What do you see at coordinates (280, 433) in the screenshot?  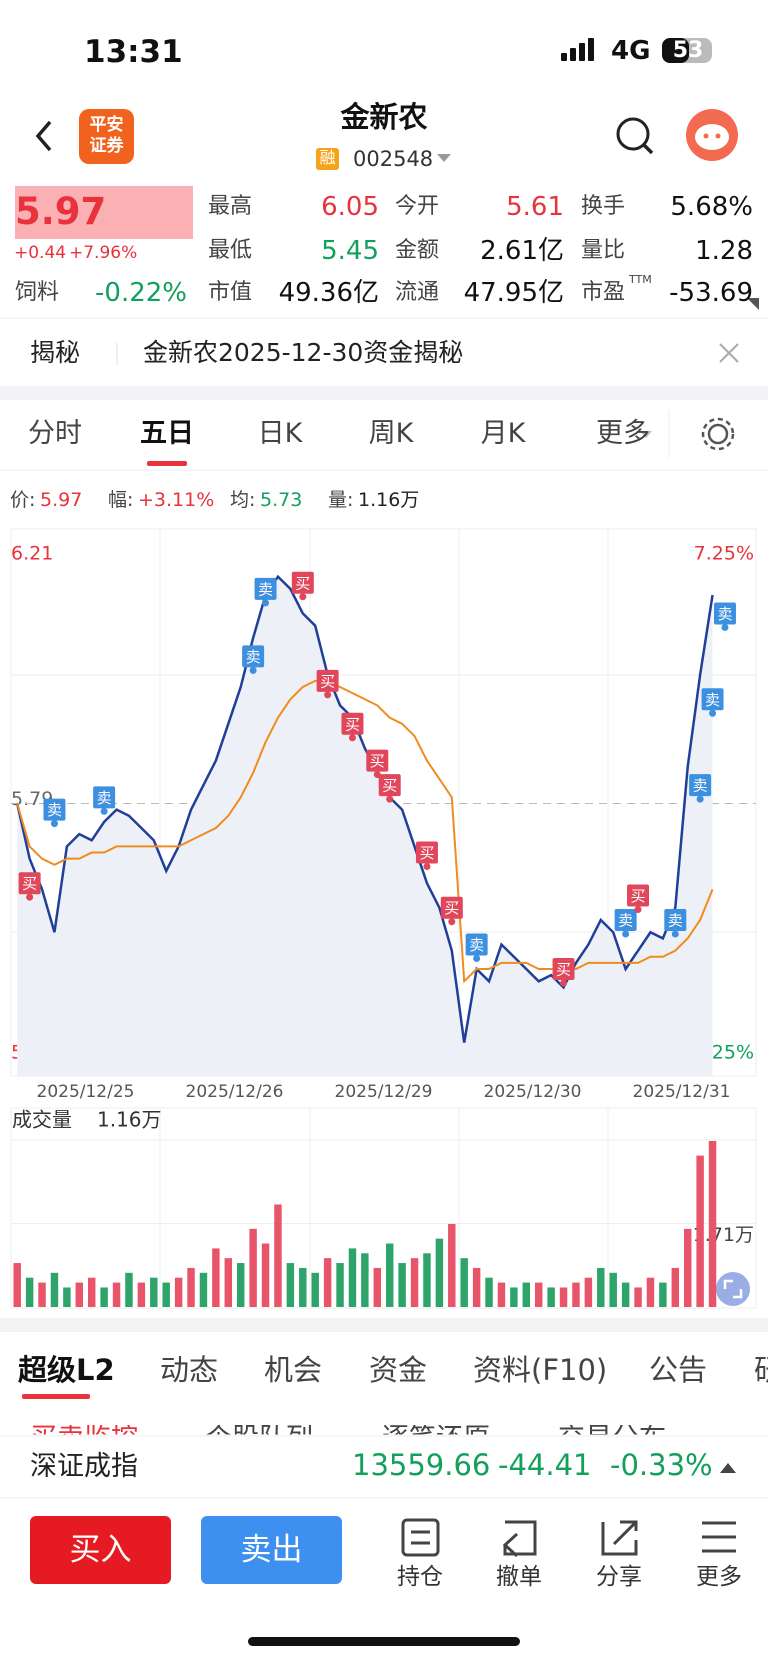 I see `period-tab: 日K` at bounding box center [280, 433].